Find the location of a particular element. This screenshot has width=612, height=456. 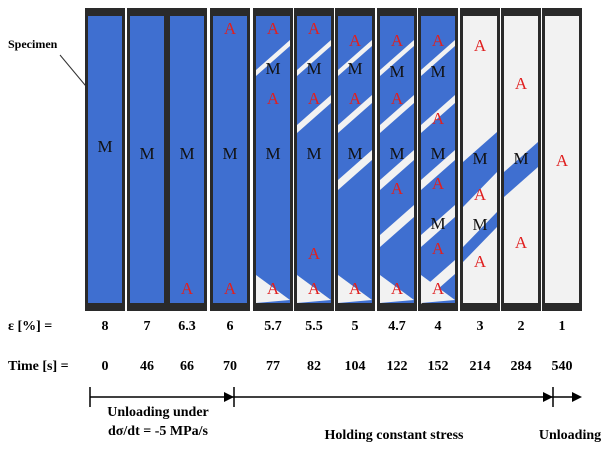

strain-value: 1 is located at coordinates (562, 326).